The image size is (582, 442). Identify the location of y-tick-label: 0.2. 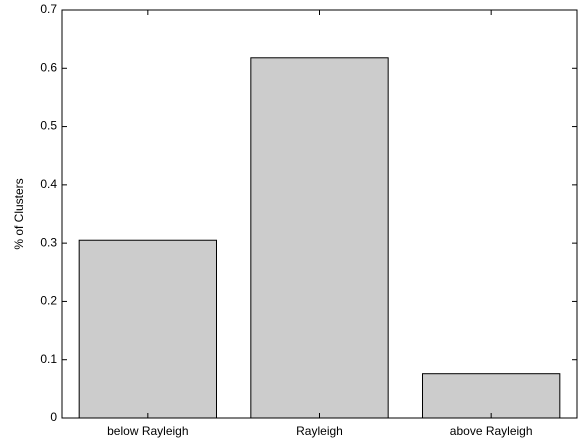
(48, 301).